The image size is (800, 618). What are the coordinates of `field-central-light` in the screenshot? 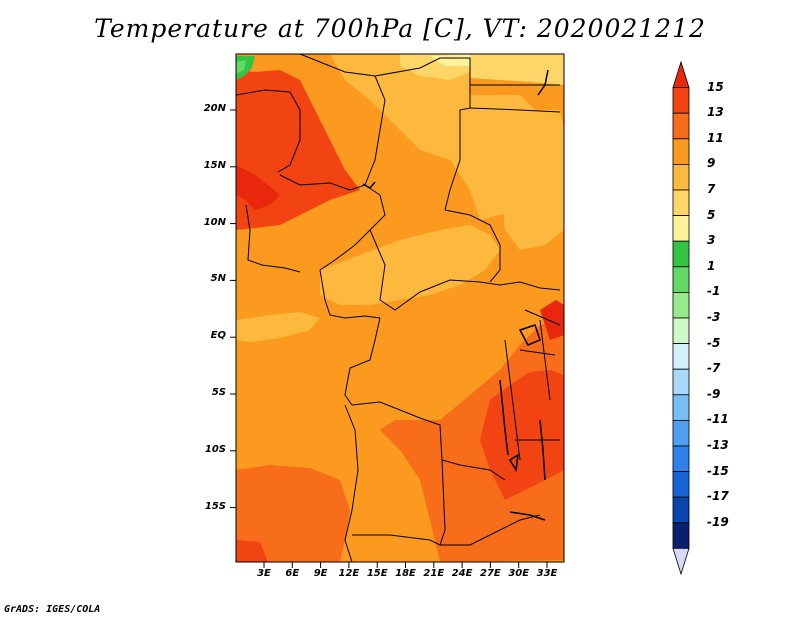 It's located at (410, 265).